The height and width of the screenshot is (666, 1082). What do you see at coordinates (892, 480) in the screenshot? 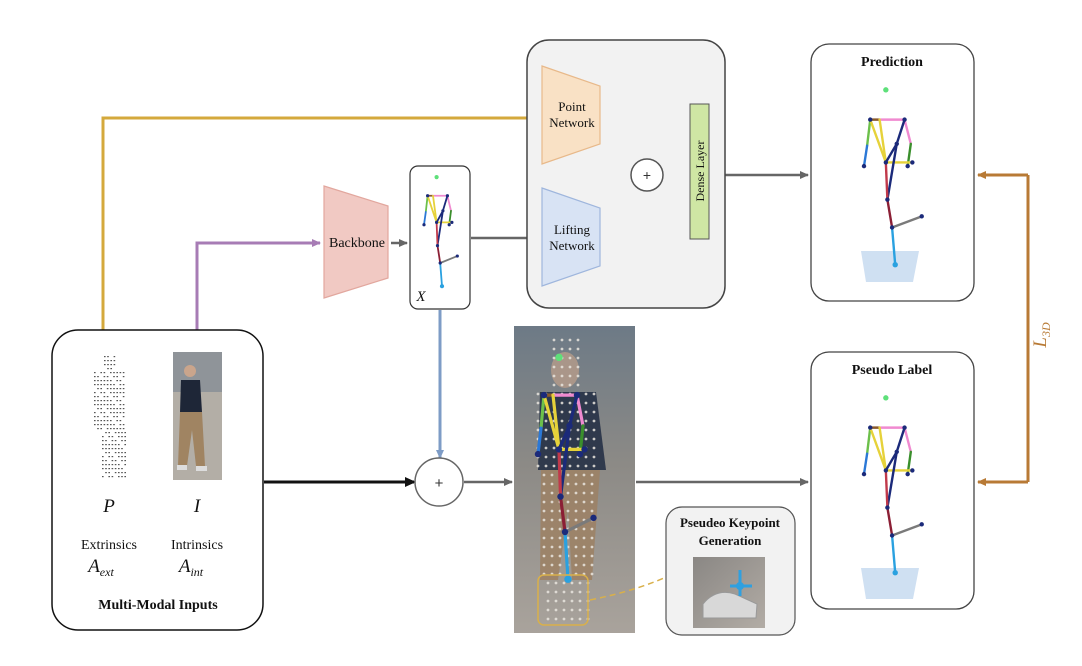
I see `pseudo-label-panel: Pseudo Label` at bounding box center [892, 480].